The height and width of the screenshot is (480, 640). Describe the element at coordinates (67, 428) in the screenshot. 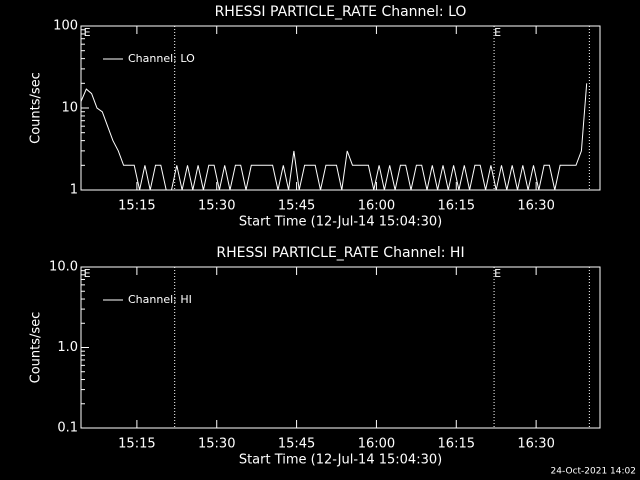

I see `y-tick-label: 0.1` at that location.